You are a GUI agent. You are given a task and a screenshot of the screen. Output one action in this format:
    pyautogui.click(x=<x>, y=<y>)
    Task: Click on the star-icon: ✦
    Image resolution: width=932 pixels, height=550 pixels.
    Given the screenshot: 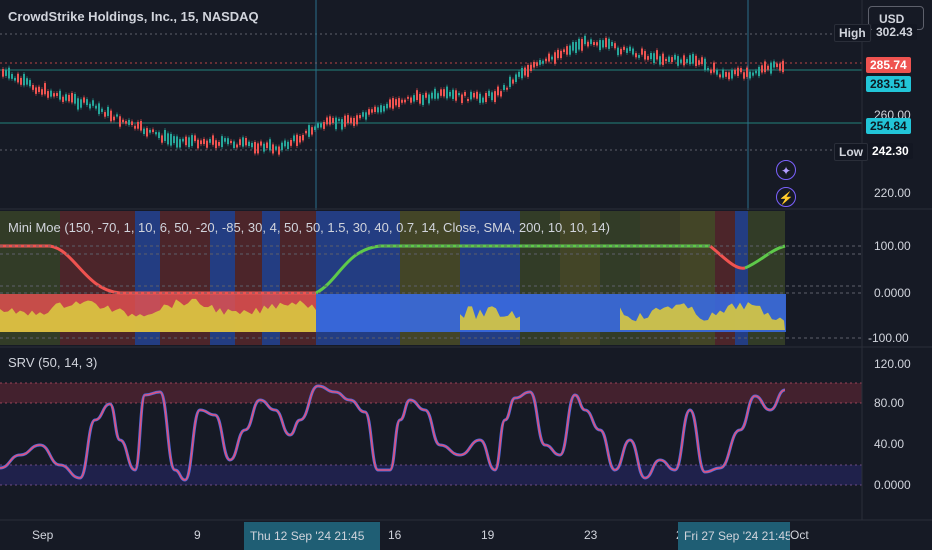 What is the action you would take?
    pyautogui.click(x=786, y=170)
    